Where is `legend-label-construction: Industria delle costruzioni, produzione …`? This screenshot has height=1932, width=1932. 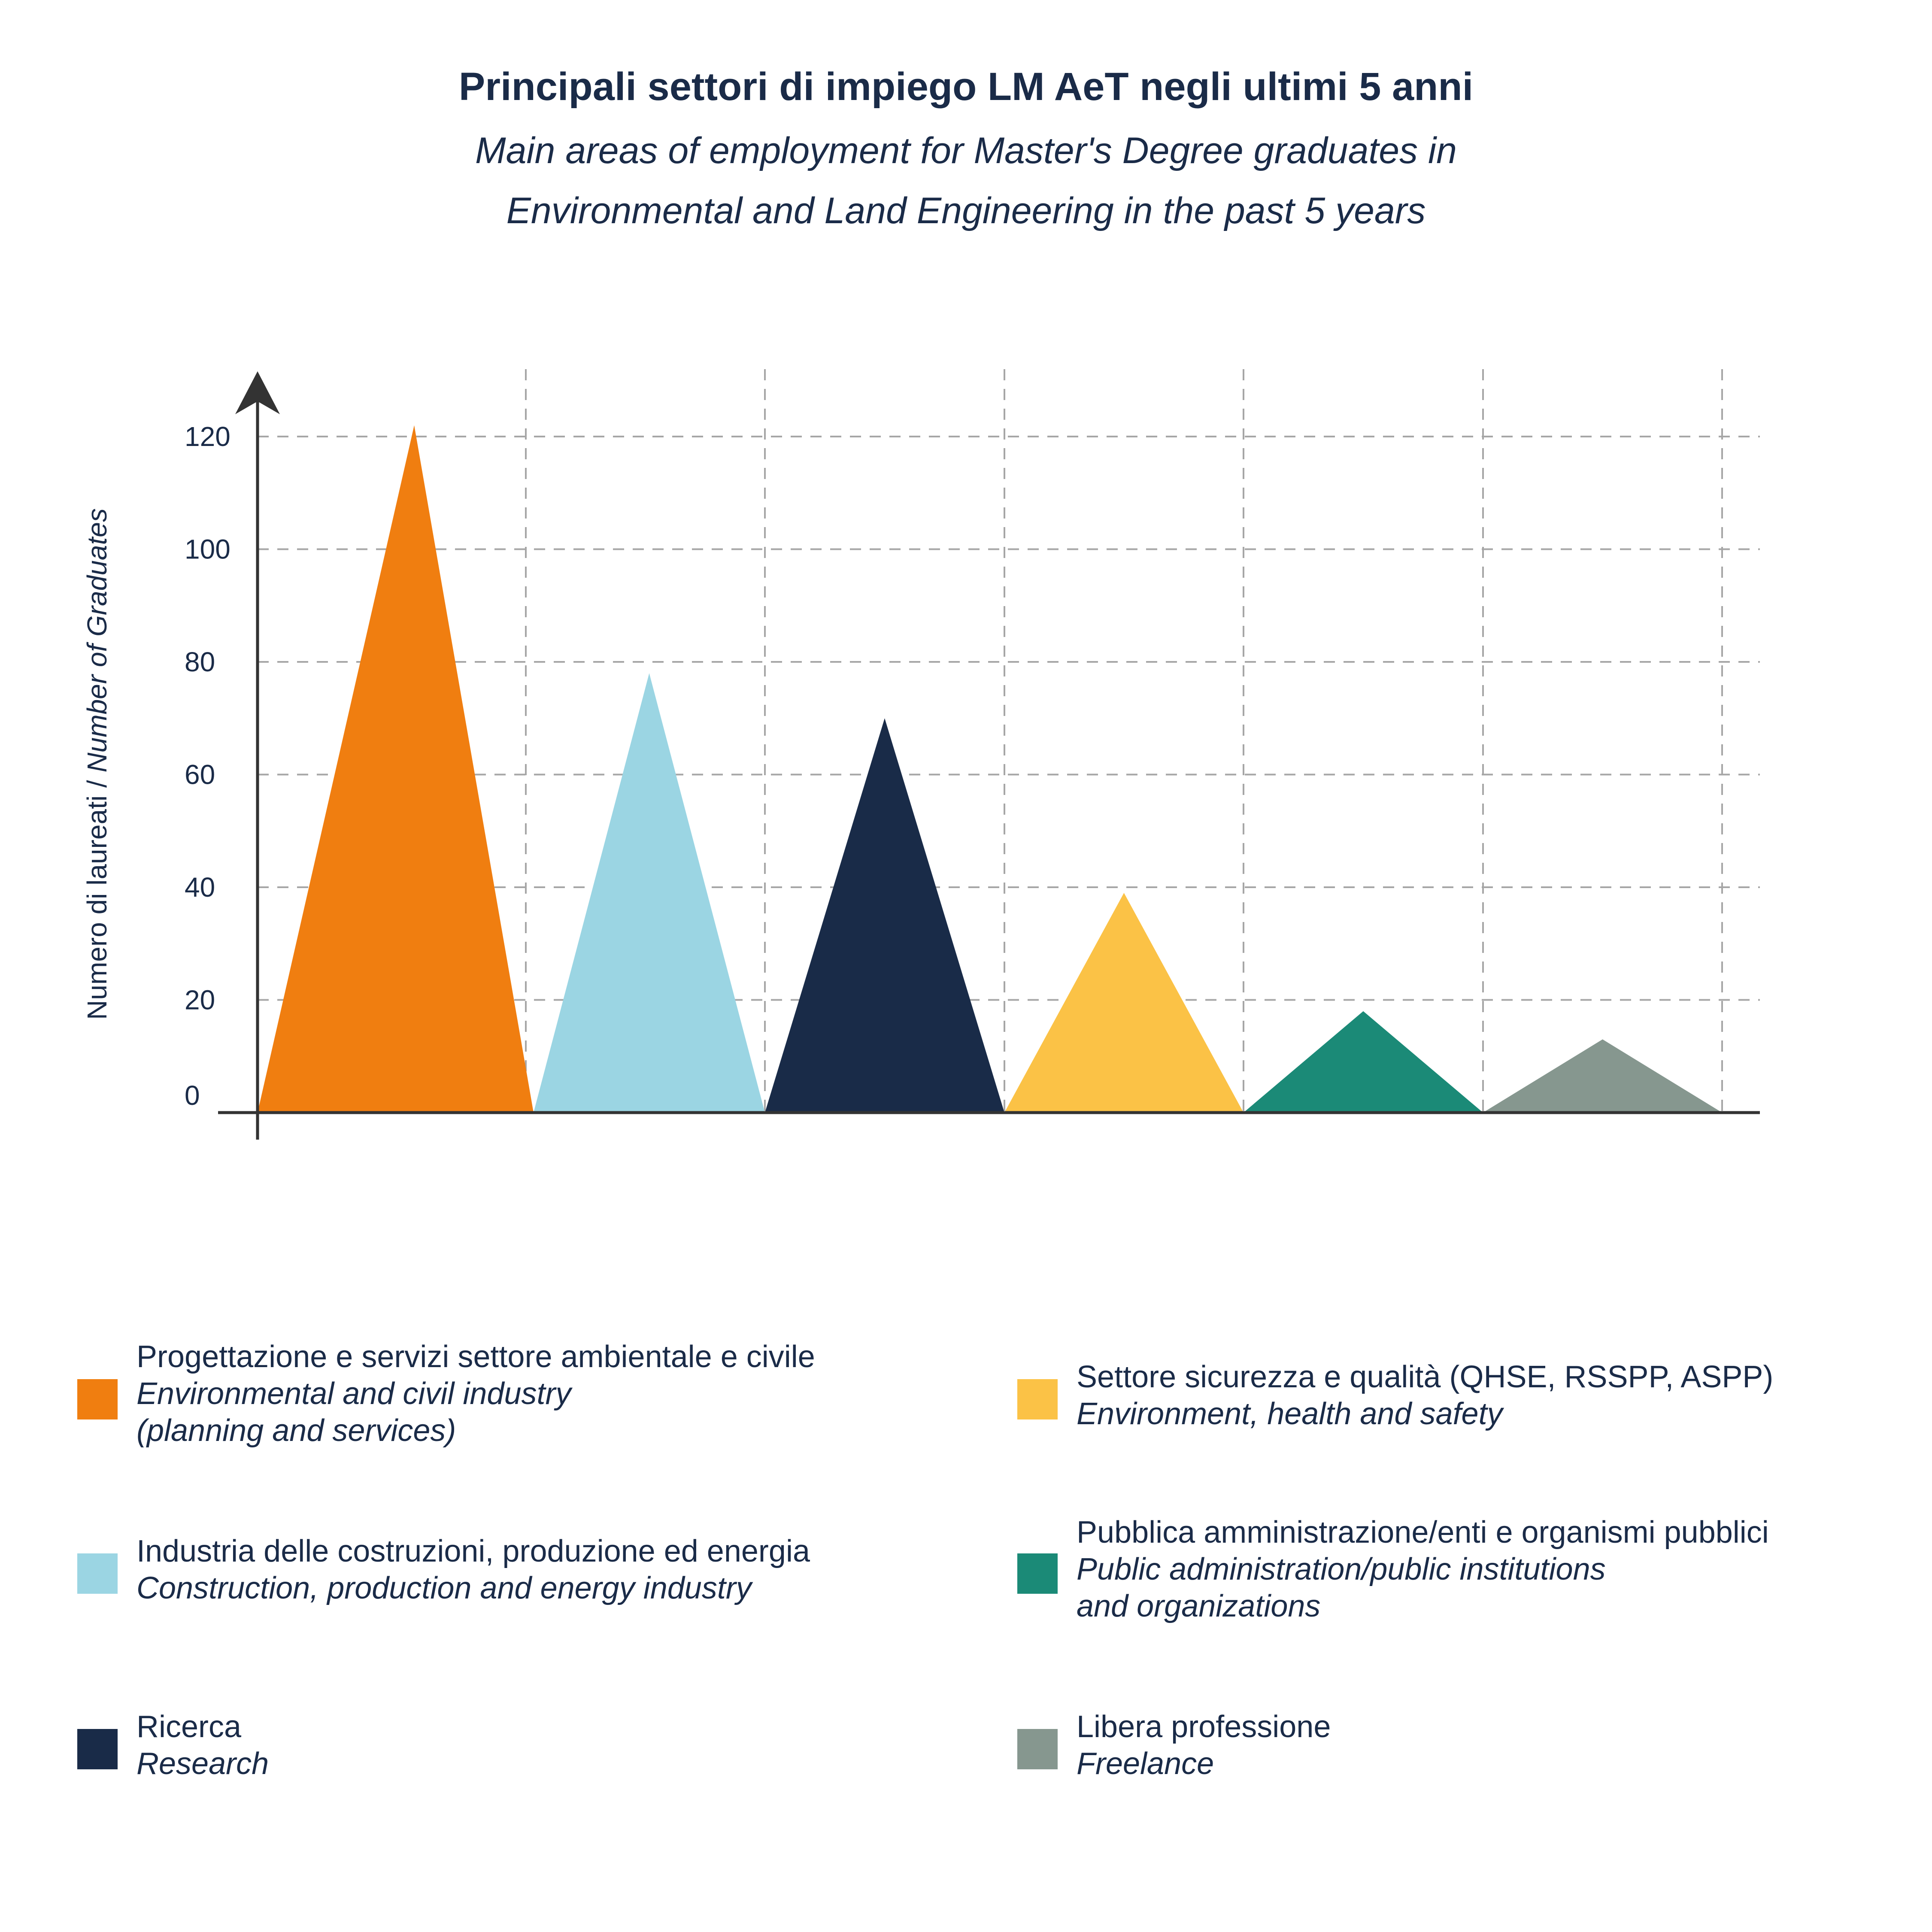
legend-label-construction: Industria delle costruzioni, produzione … is located at coordinates (473, 1570).